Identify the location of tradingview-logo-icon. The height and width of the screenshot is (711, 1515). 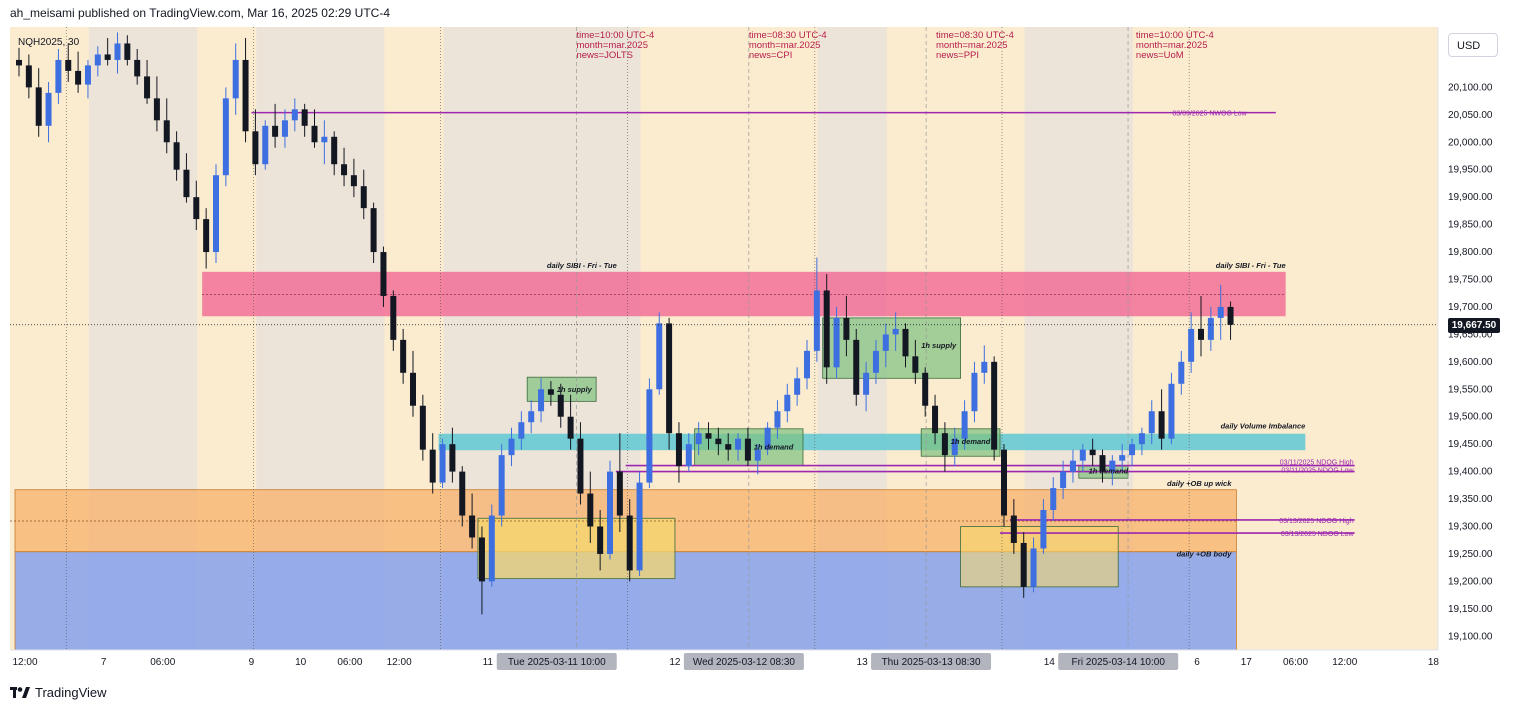
(20, 692).